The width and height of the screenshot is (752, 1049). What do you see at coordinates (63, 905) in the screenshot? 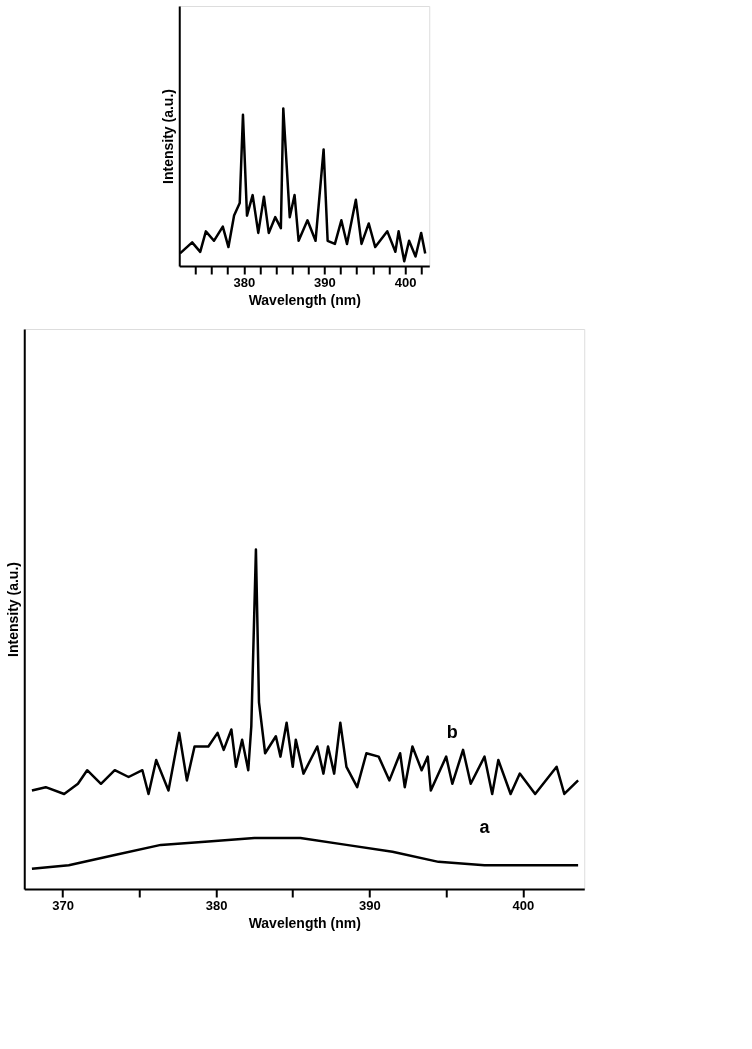
I see `x-tick-label: 370` at bounding box center [63, 905].